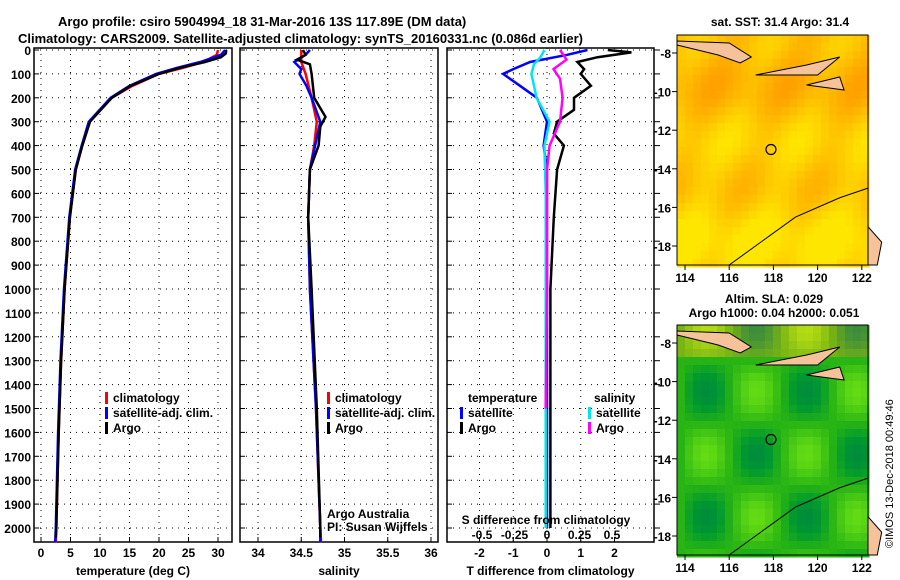 The image size is (900, 580). Describe the element at coordinates (774, 568) in the screenshot. I see `map-x-tick-label: 118` at that location.